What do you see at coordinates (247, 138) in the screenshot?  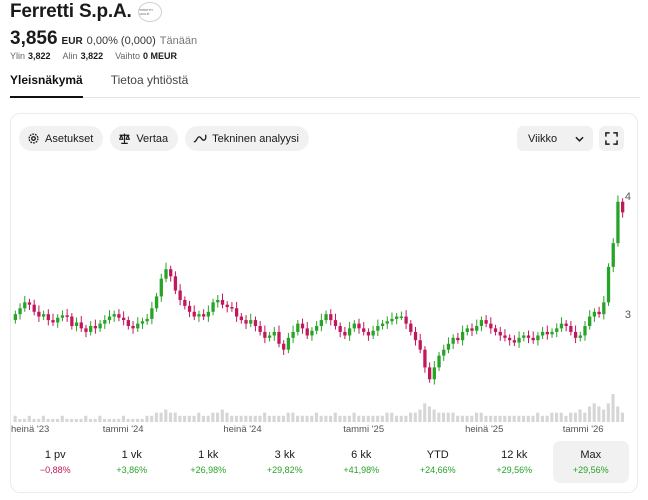 I see `technical-analysis-button: Tekninen analyysi` at bounding box center [247, 138].